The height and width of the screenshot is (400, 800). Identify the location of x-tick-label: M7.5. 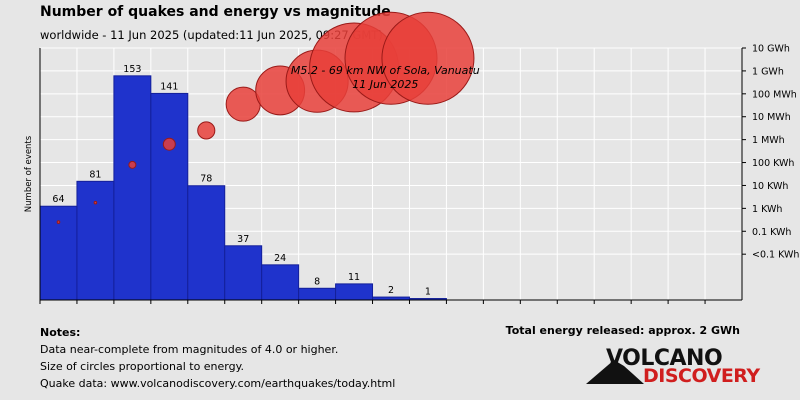
(557, 309).